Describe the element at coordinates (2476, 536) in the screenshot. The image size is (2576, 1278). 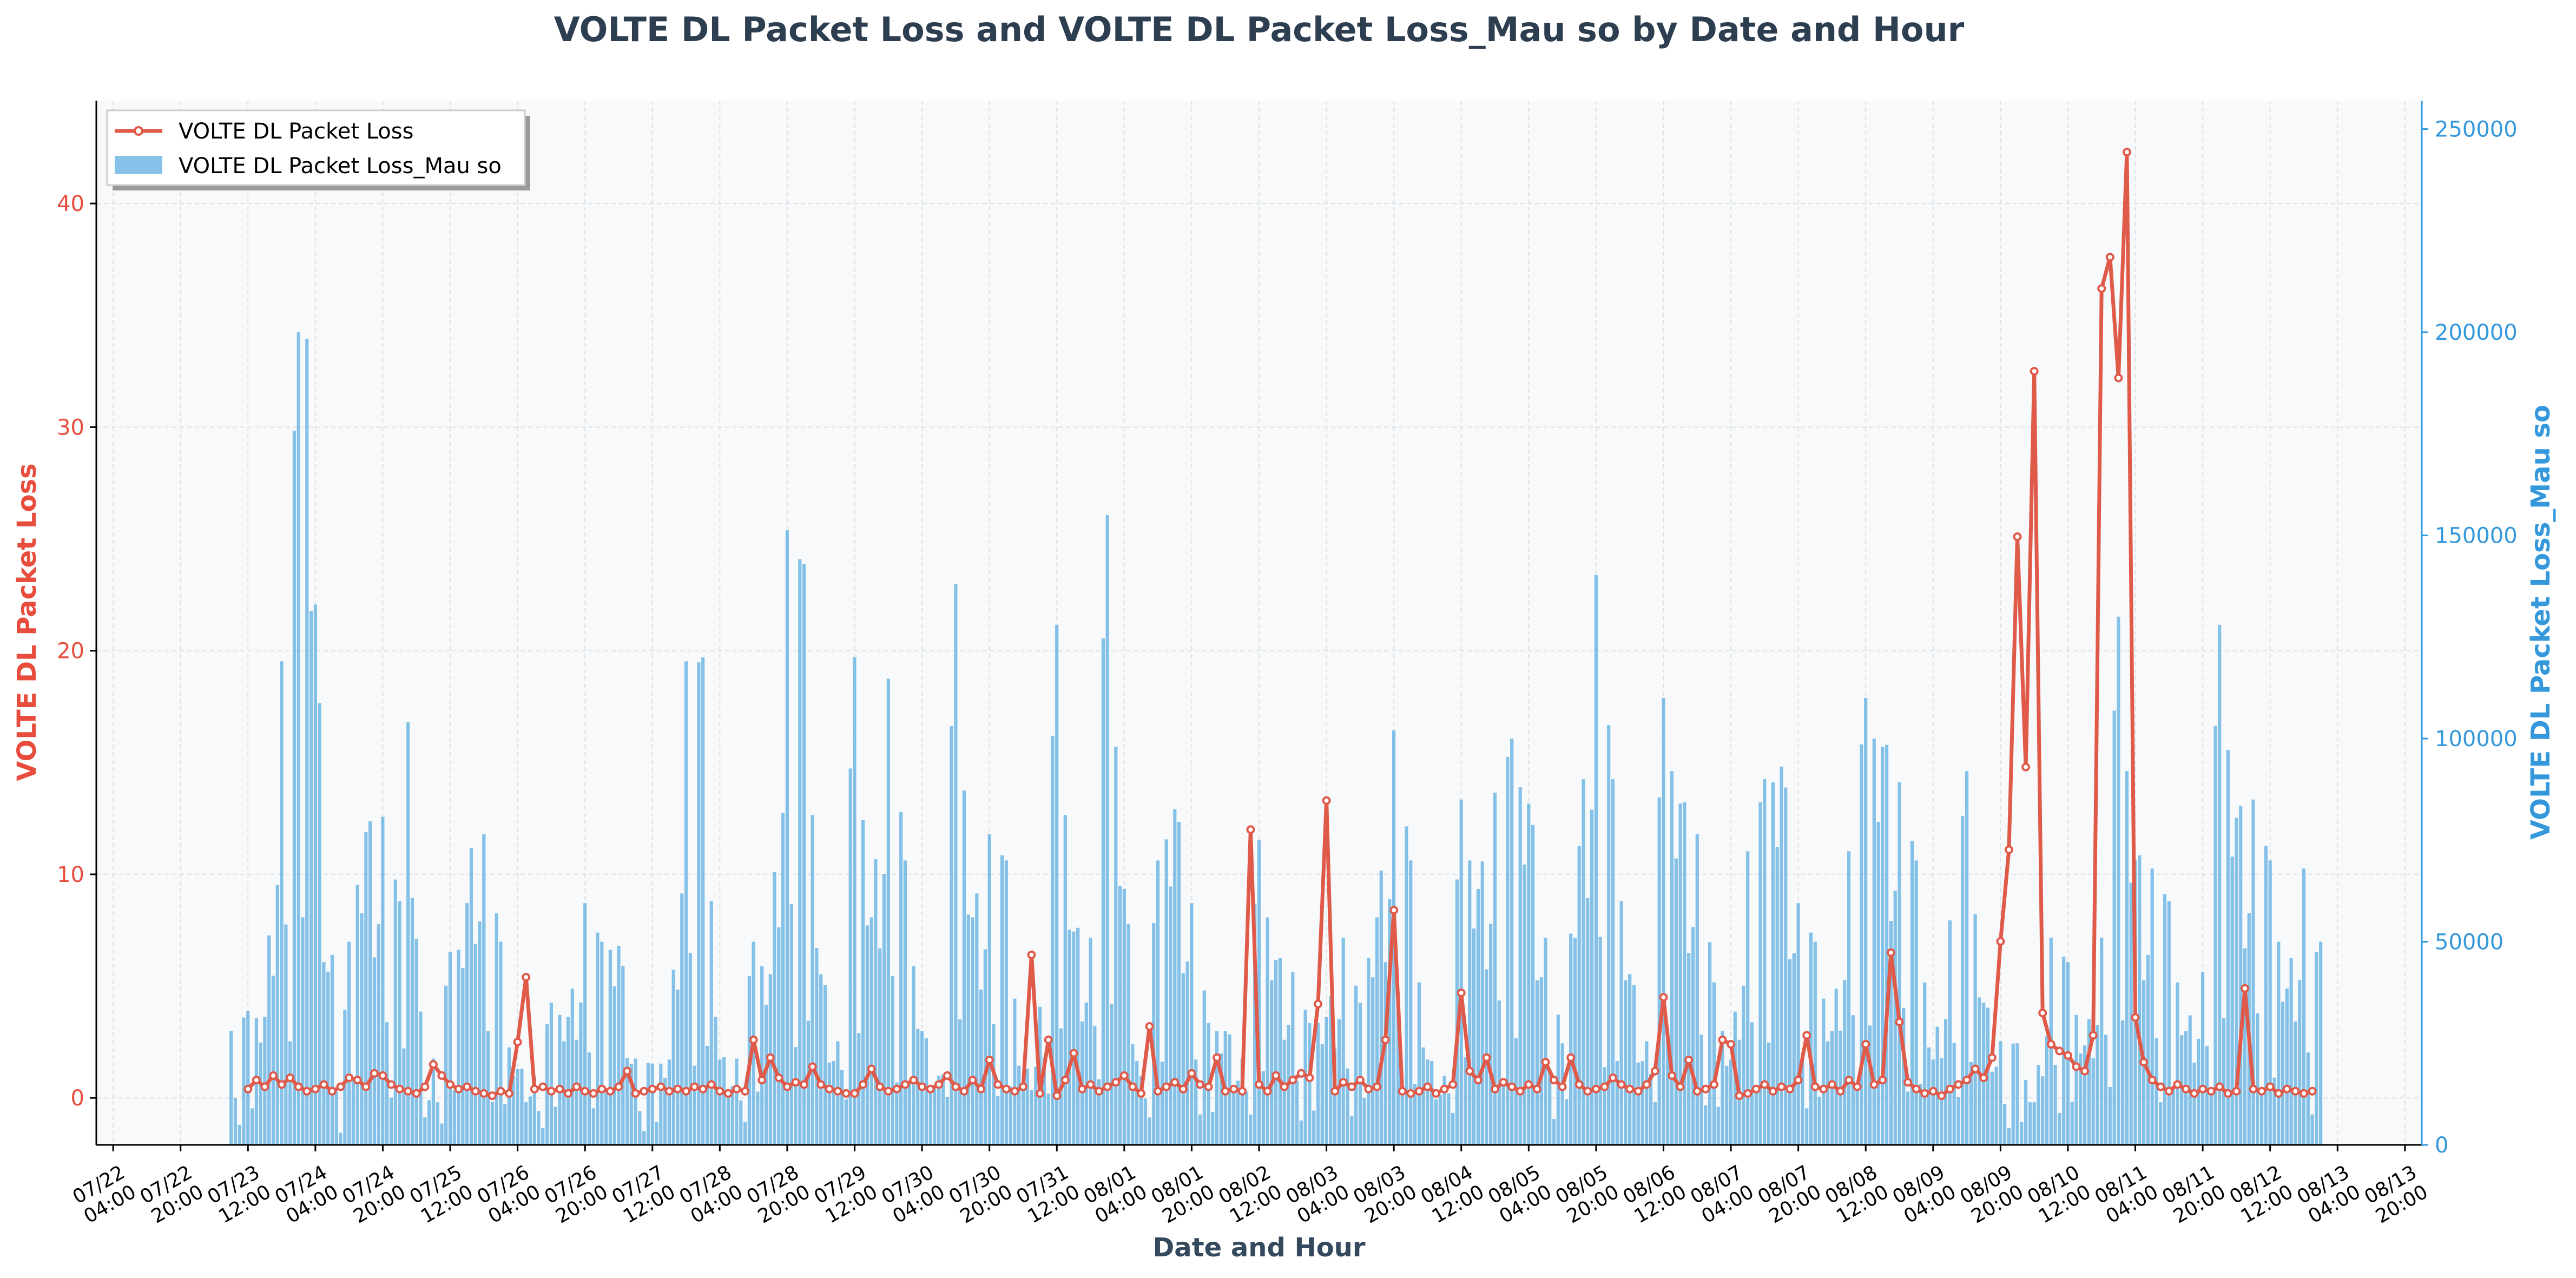
I see `y-right-tick-label: 150000` at that location.